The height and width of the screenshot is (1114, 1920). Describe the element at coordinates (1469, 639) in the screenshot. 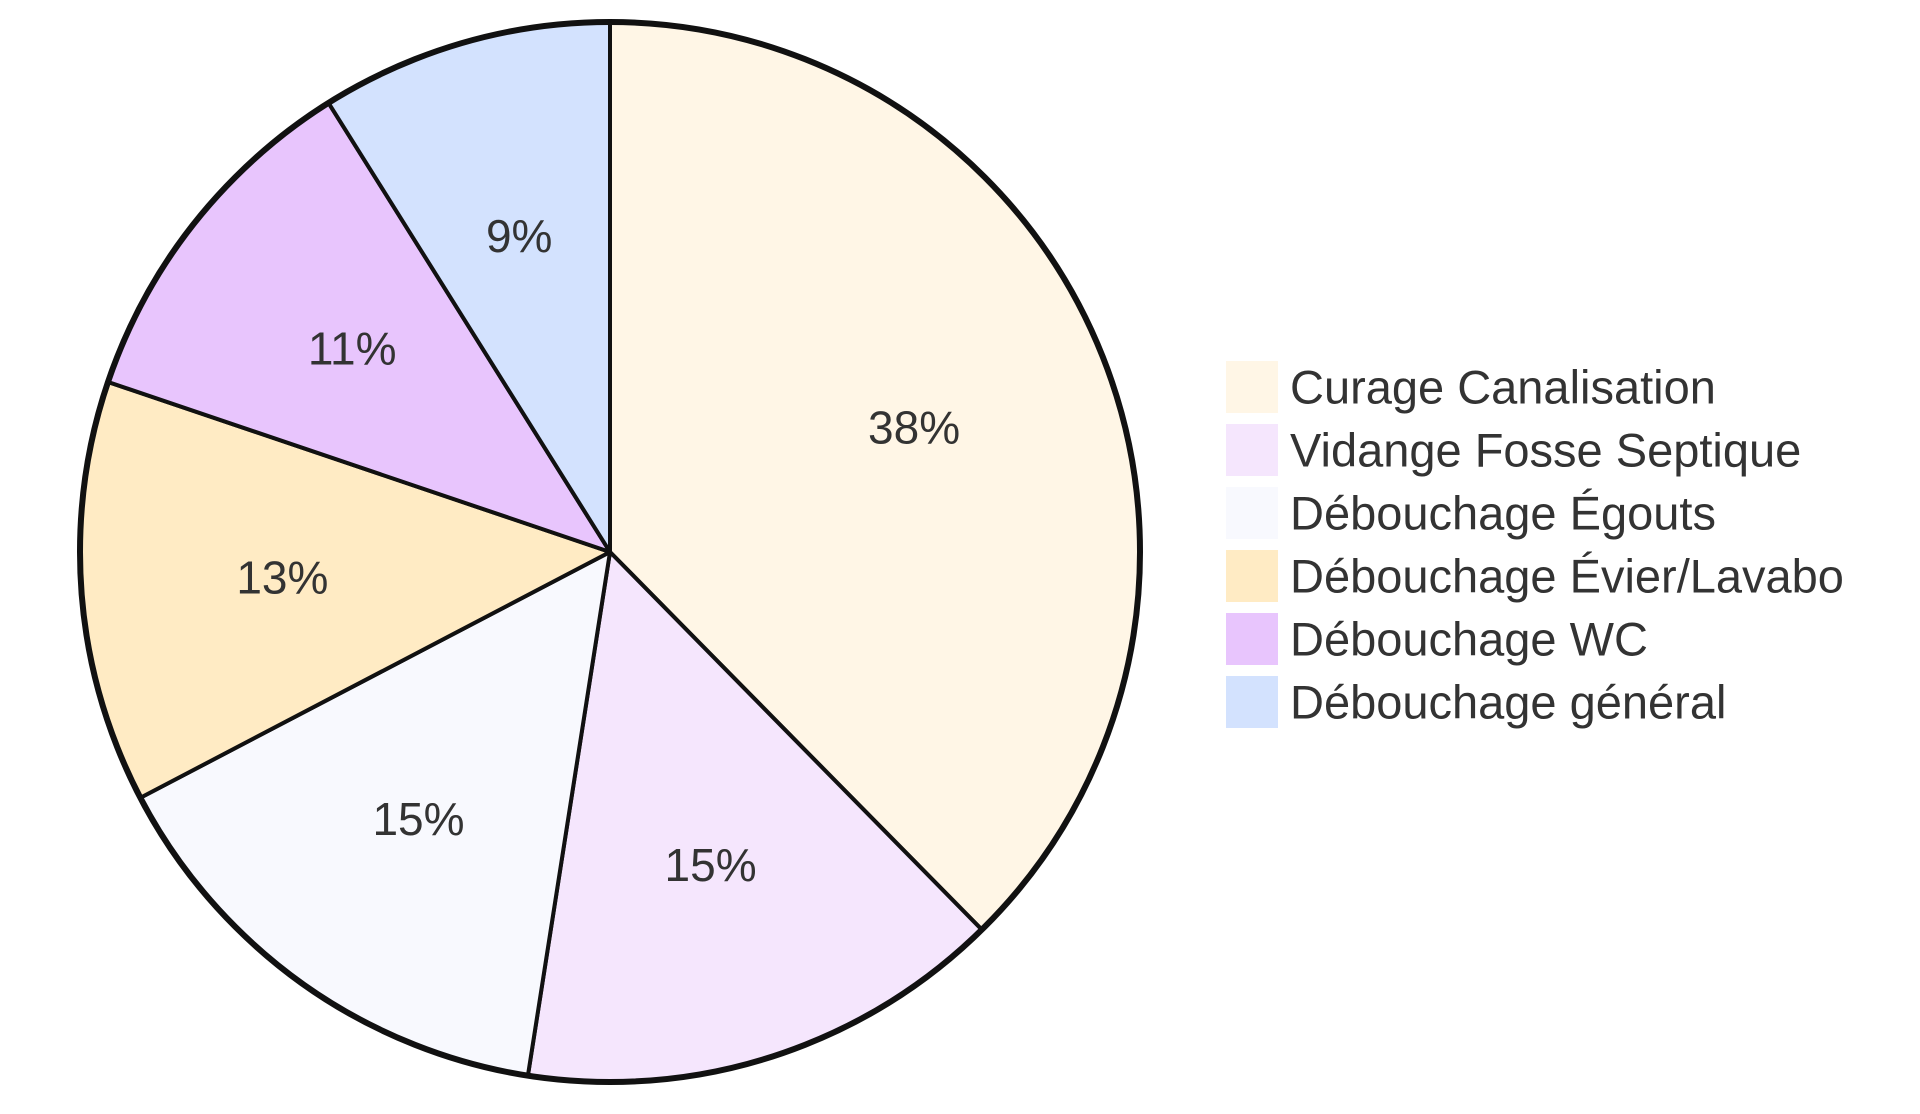

I see `legend-label-debouchage-wc: Débouchage WC` at that location.